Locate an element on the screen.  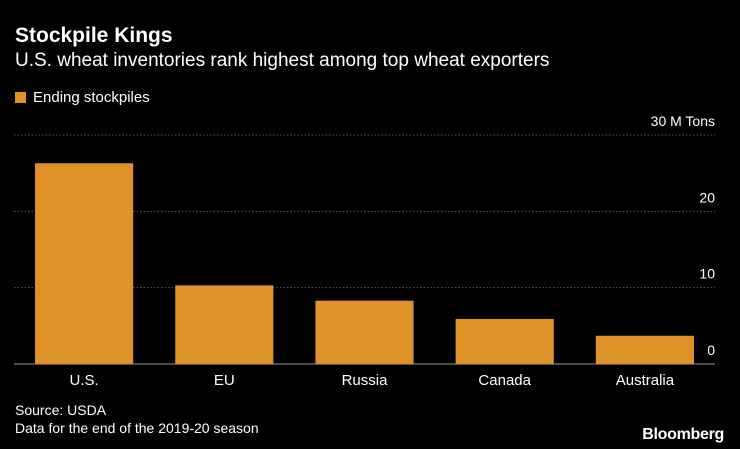
y-tick-label: 10 is located at coordinates (707, 274).